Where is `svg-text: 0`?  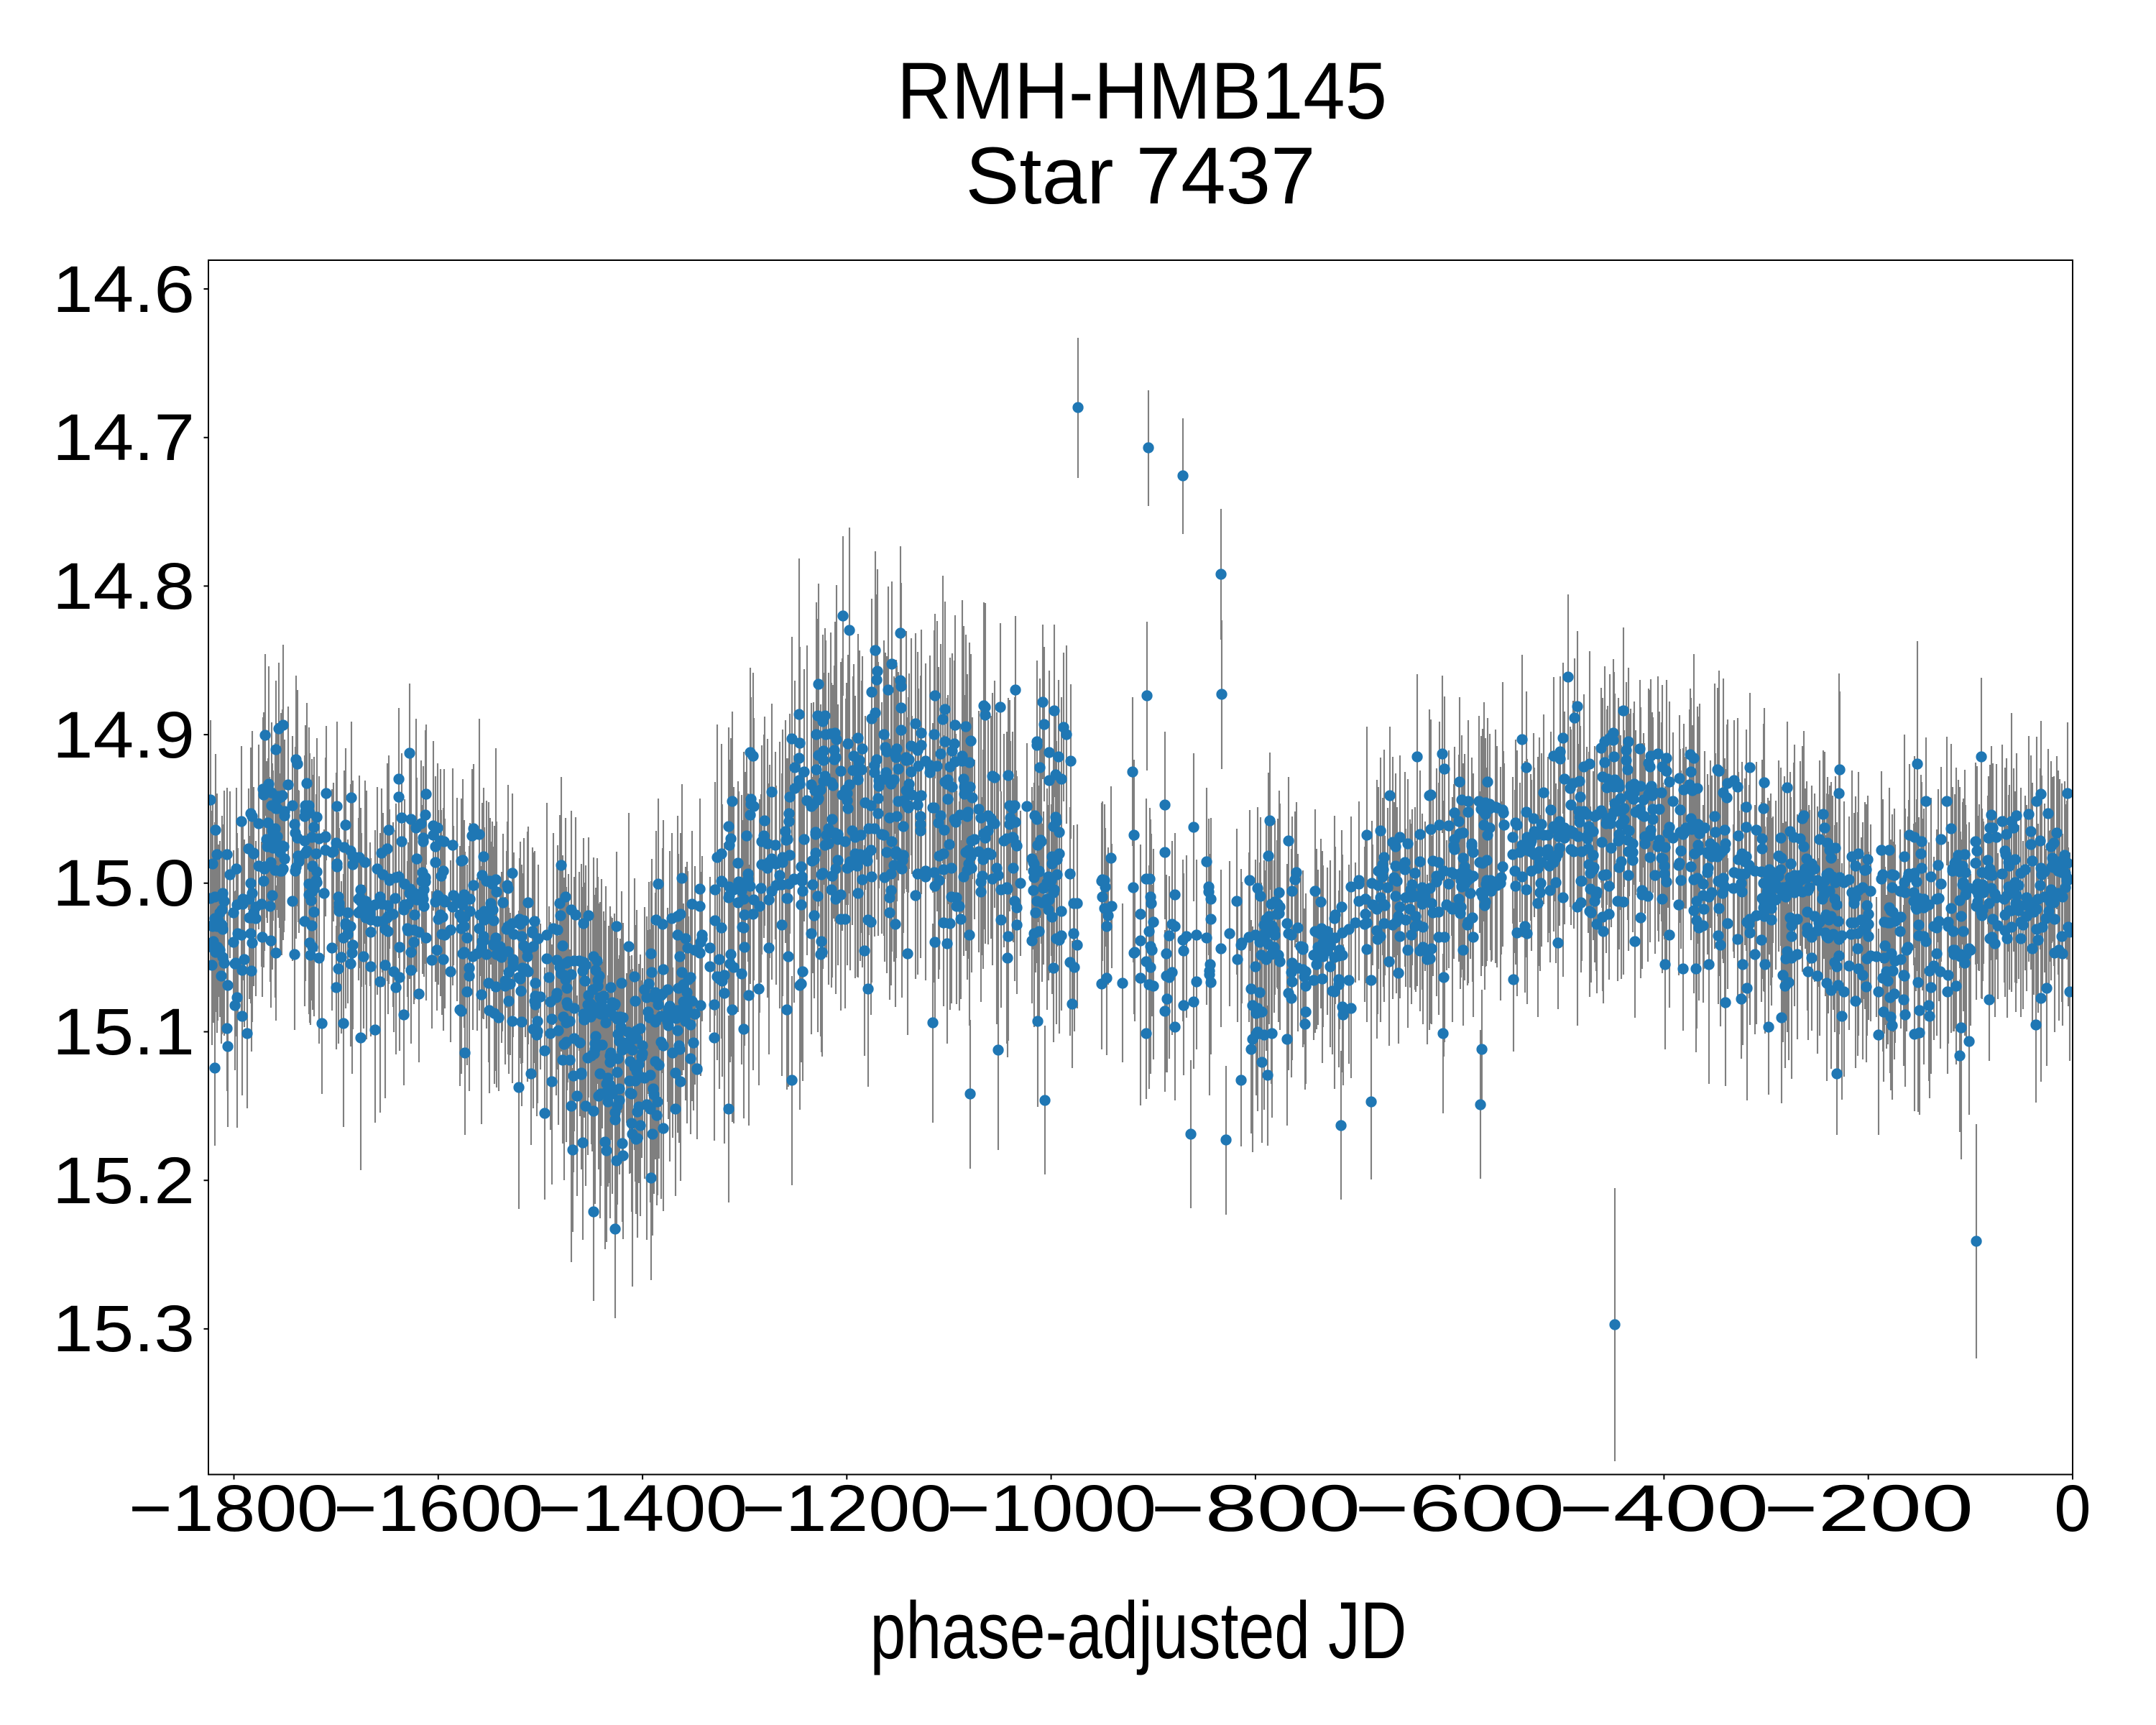
svg-text: 0 is located at coordinates (2072, 1508).